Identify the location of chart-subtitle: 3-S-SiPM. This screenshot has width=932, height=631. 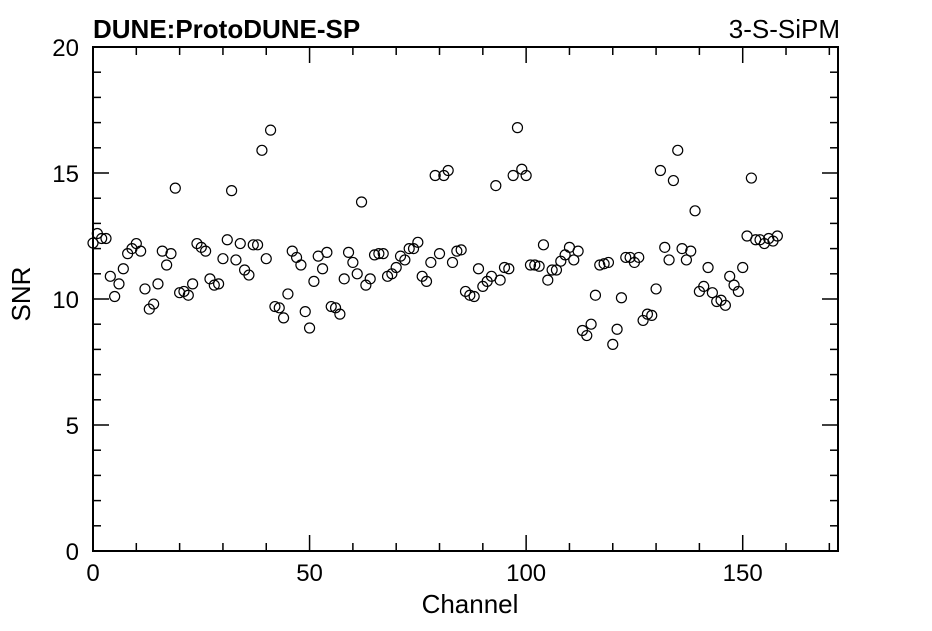
(784, 29).